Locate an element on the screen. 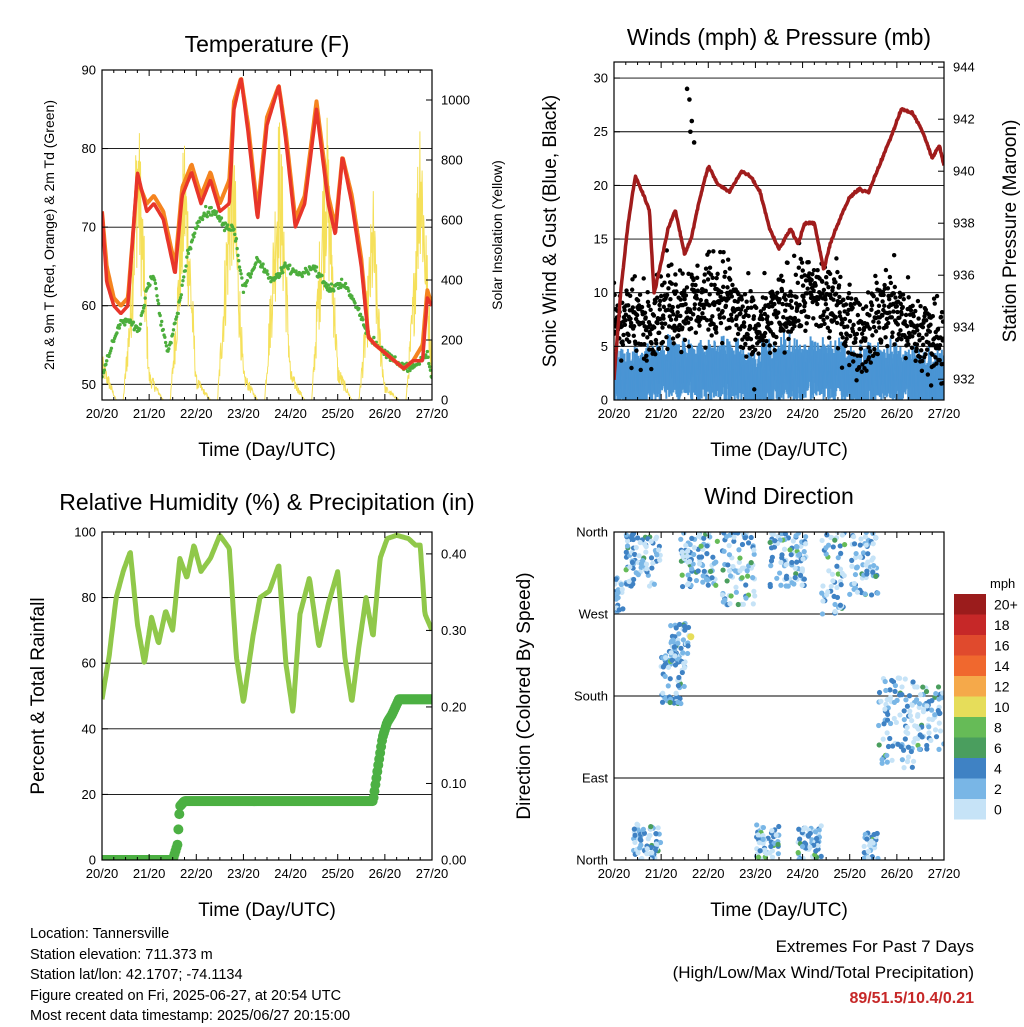 The width and height of the screenshot is (1024, 1027). y2-tick-label: 0.30 is located at coordinates (453, 630).